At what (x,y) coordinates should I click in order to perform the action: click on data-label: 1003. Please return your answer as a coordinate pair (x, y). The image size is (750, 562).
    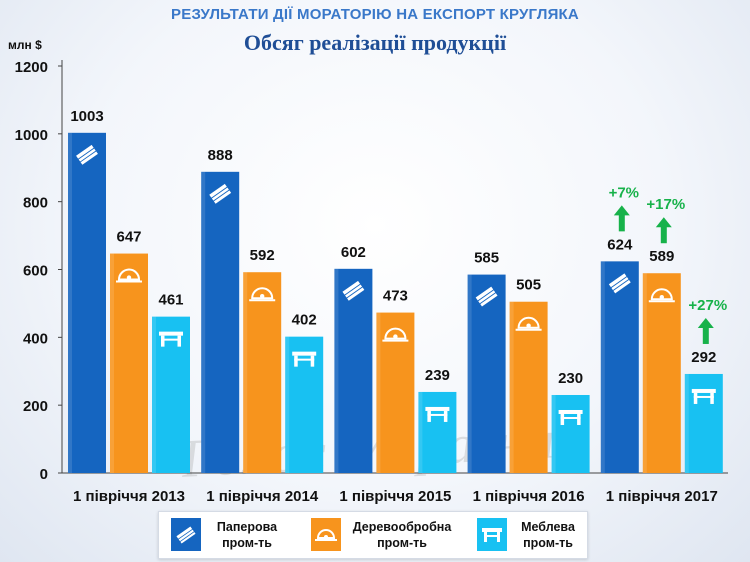
    Looking at the image, I should click on (86, 116).